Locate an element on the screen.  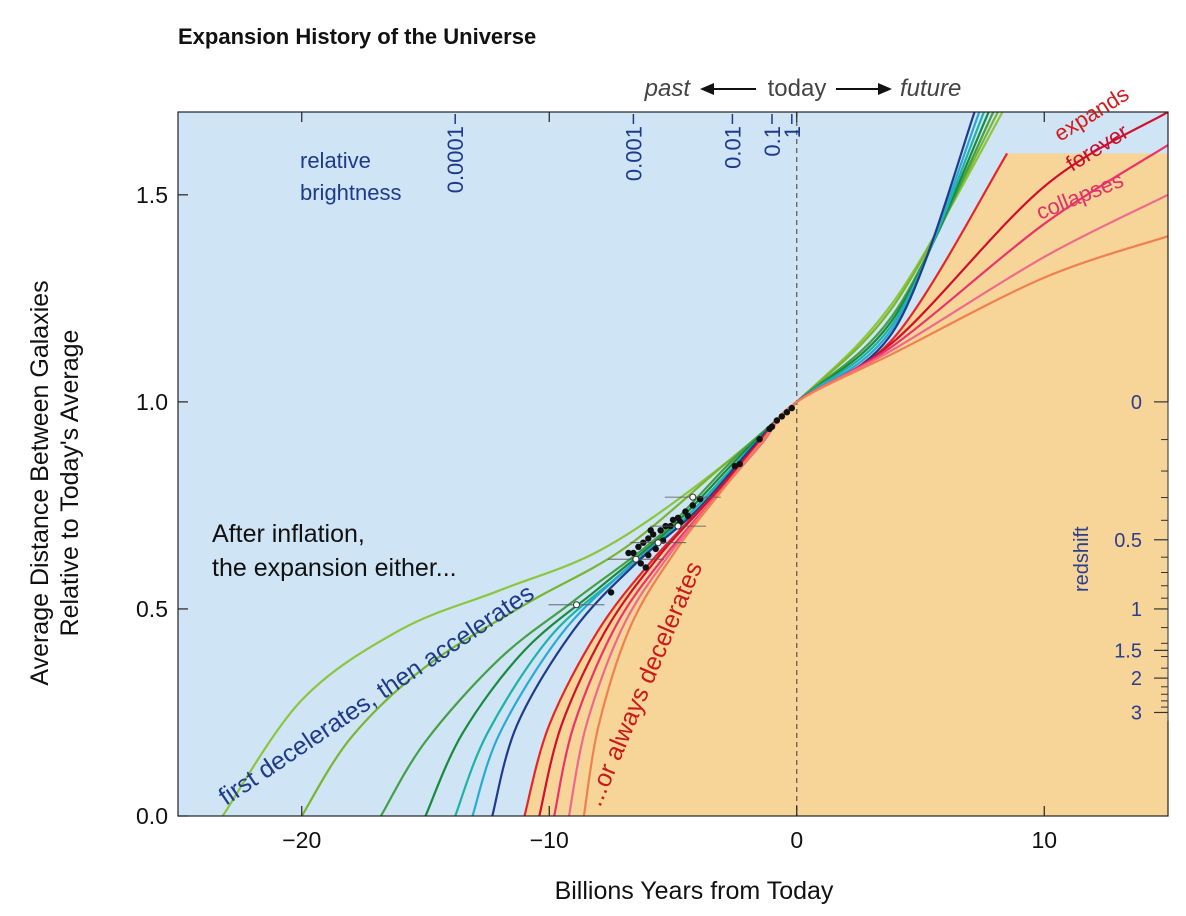
redshift-tick-label: 0 is located at coordinates (1136, 403).